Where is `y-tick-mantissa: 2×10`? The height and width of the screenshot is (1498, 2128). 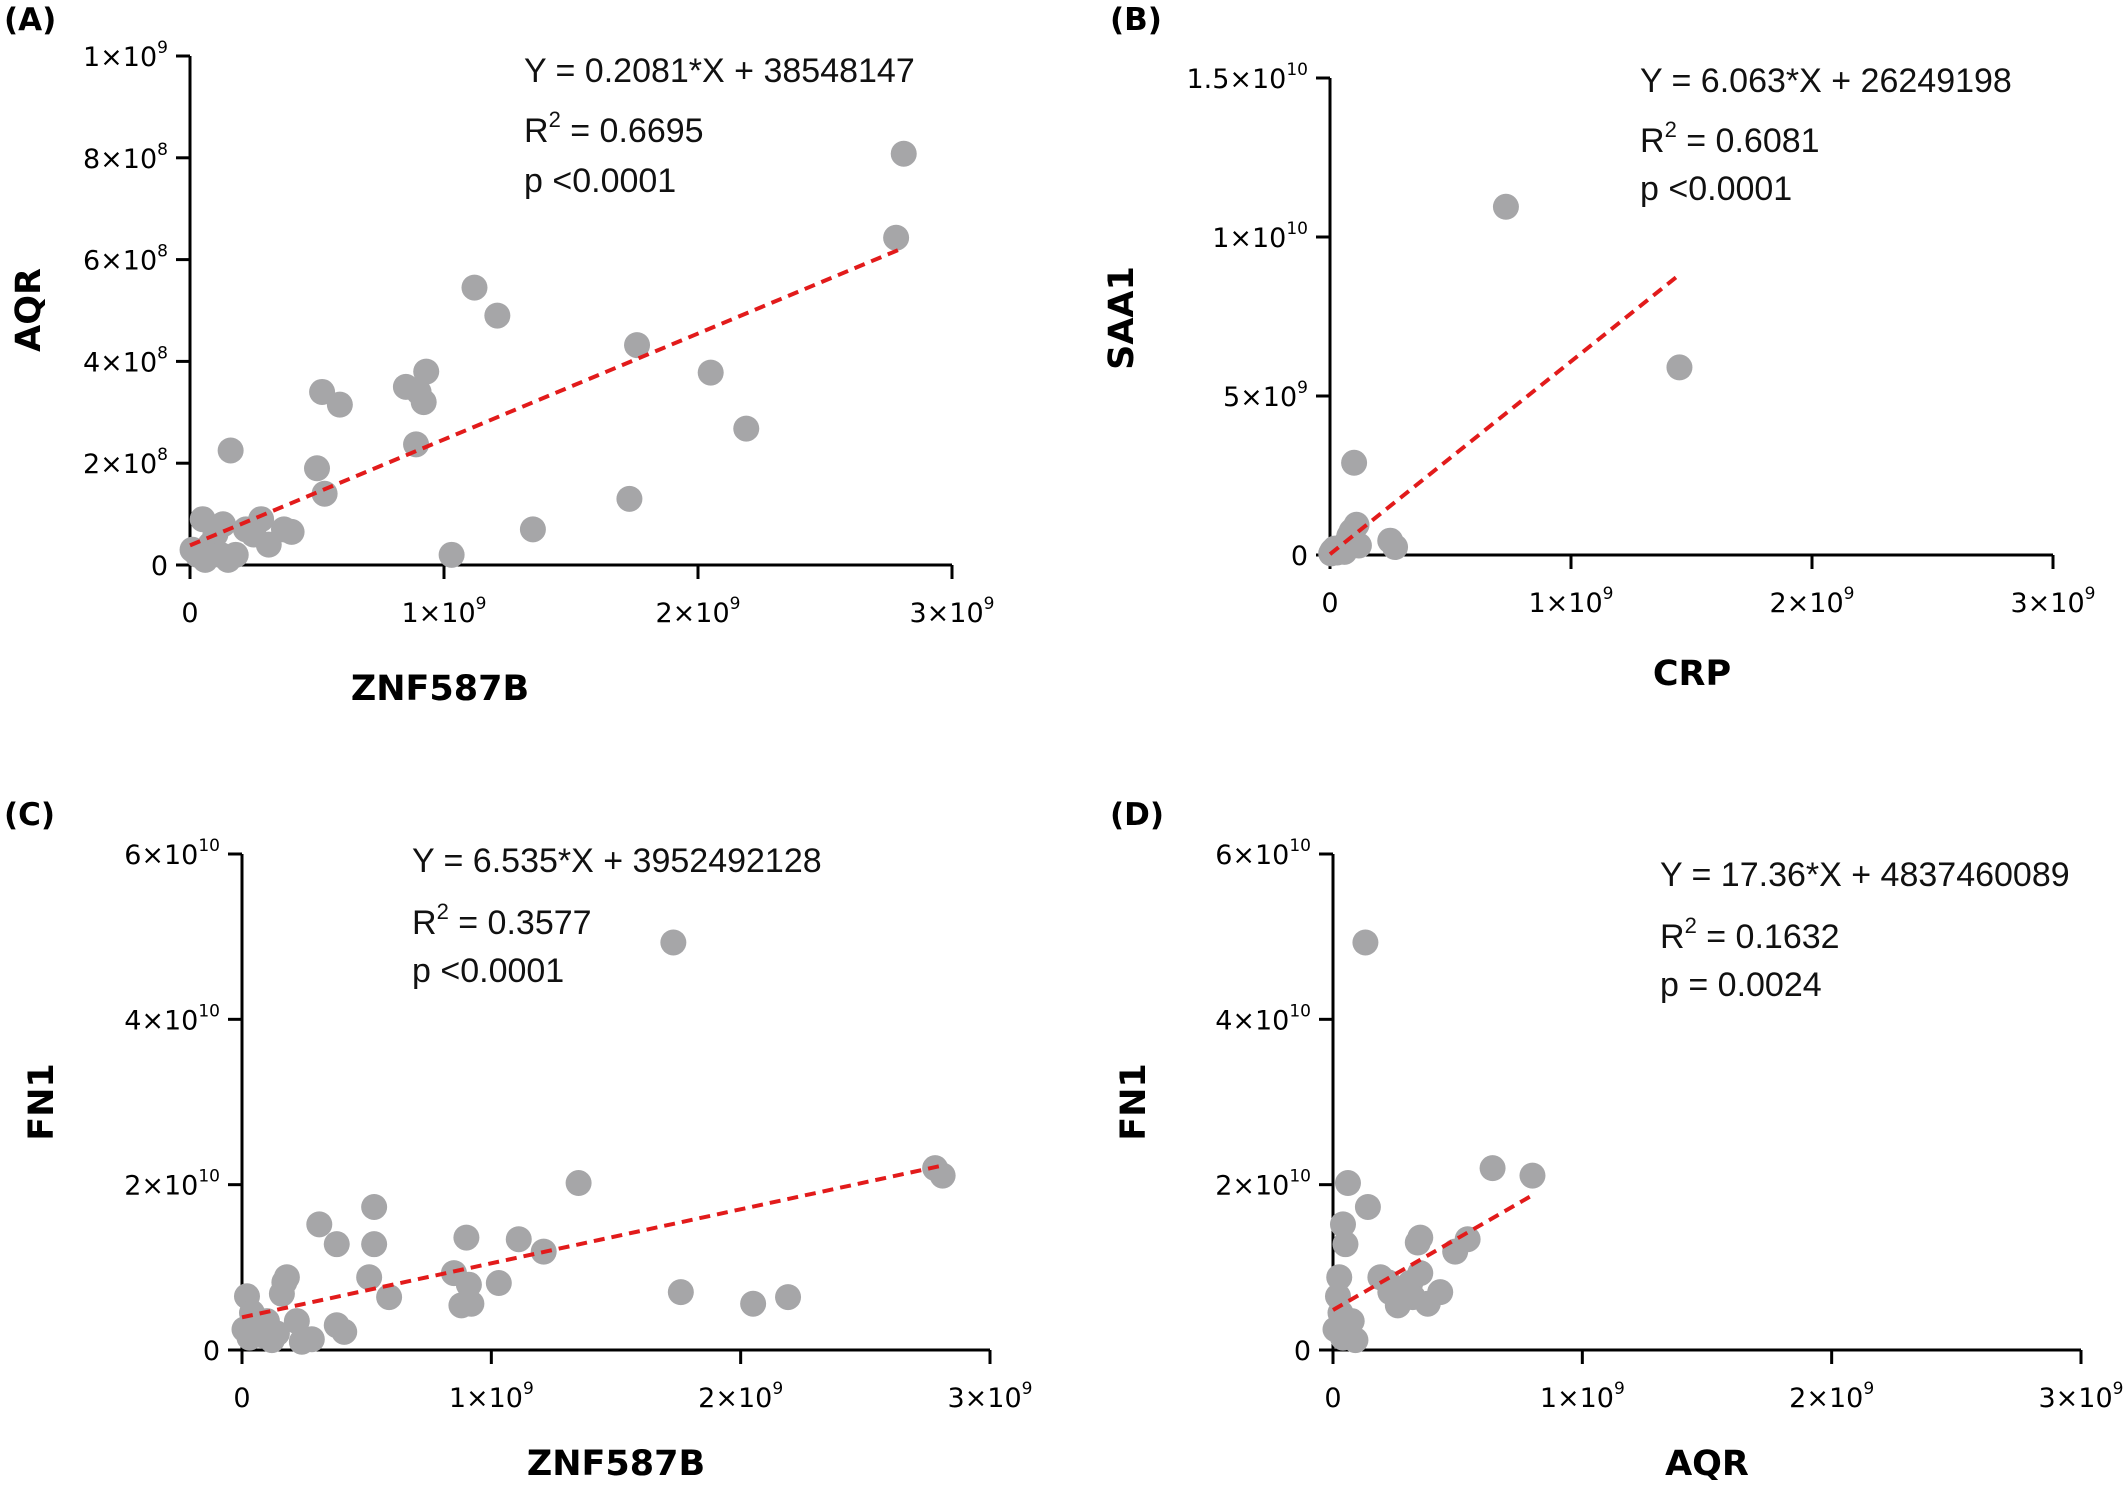
y-tick-mantissa: 2×10 is located at coordinates (1252, 1186).